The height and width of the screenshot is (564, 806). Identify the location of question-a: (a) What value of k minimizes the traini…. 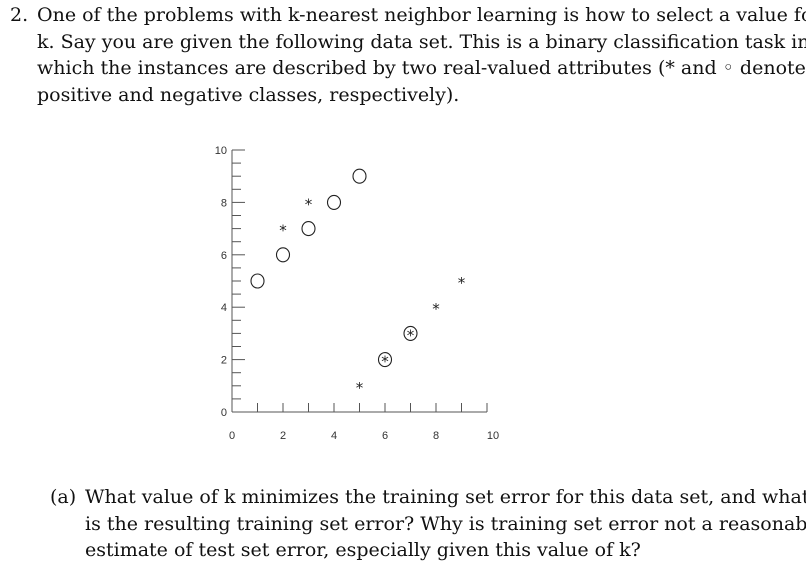
(428, 524).